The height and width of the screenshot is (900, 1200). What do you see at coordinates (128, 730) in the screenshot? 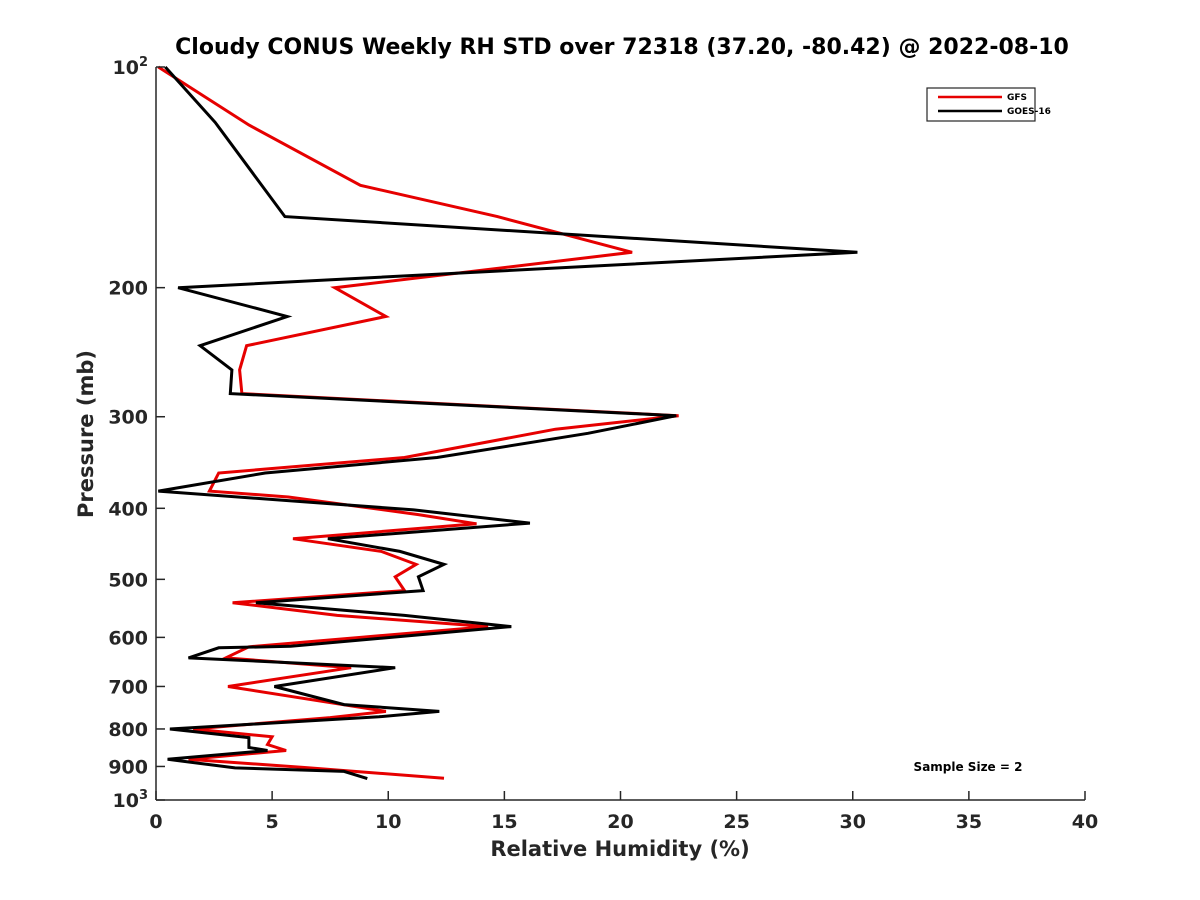
I see `y-tick-label: 800` at bounding box center [128, 730].